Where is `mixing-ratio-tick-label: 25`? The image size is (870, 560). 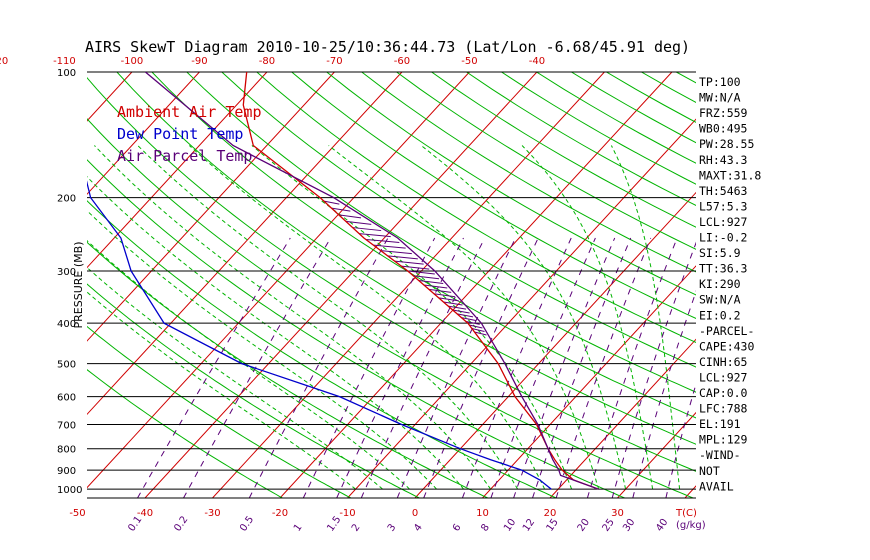
mixing-ratio-tick-label: 25 is located at coordinates (609, 525).